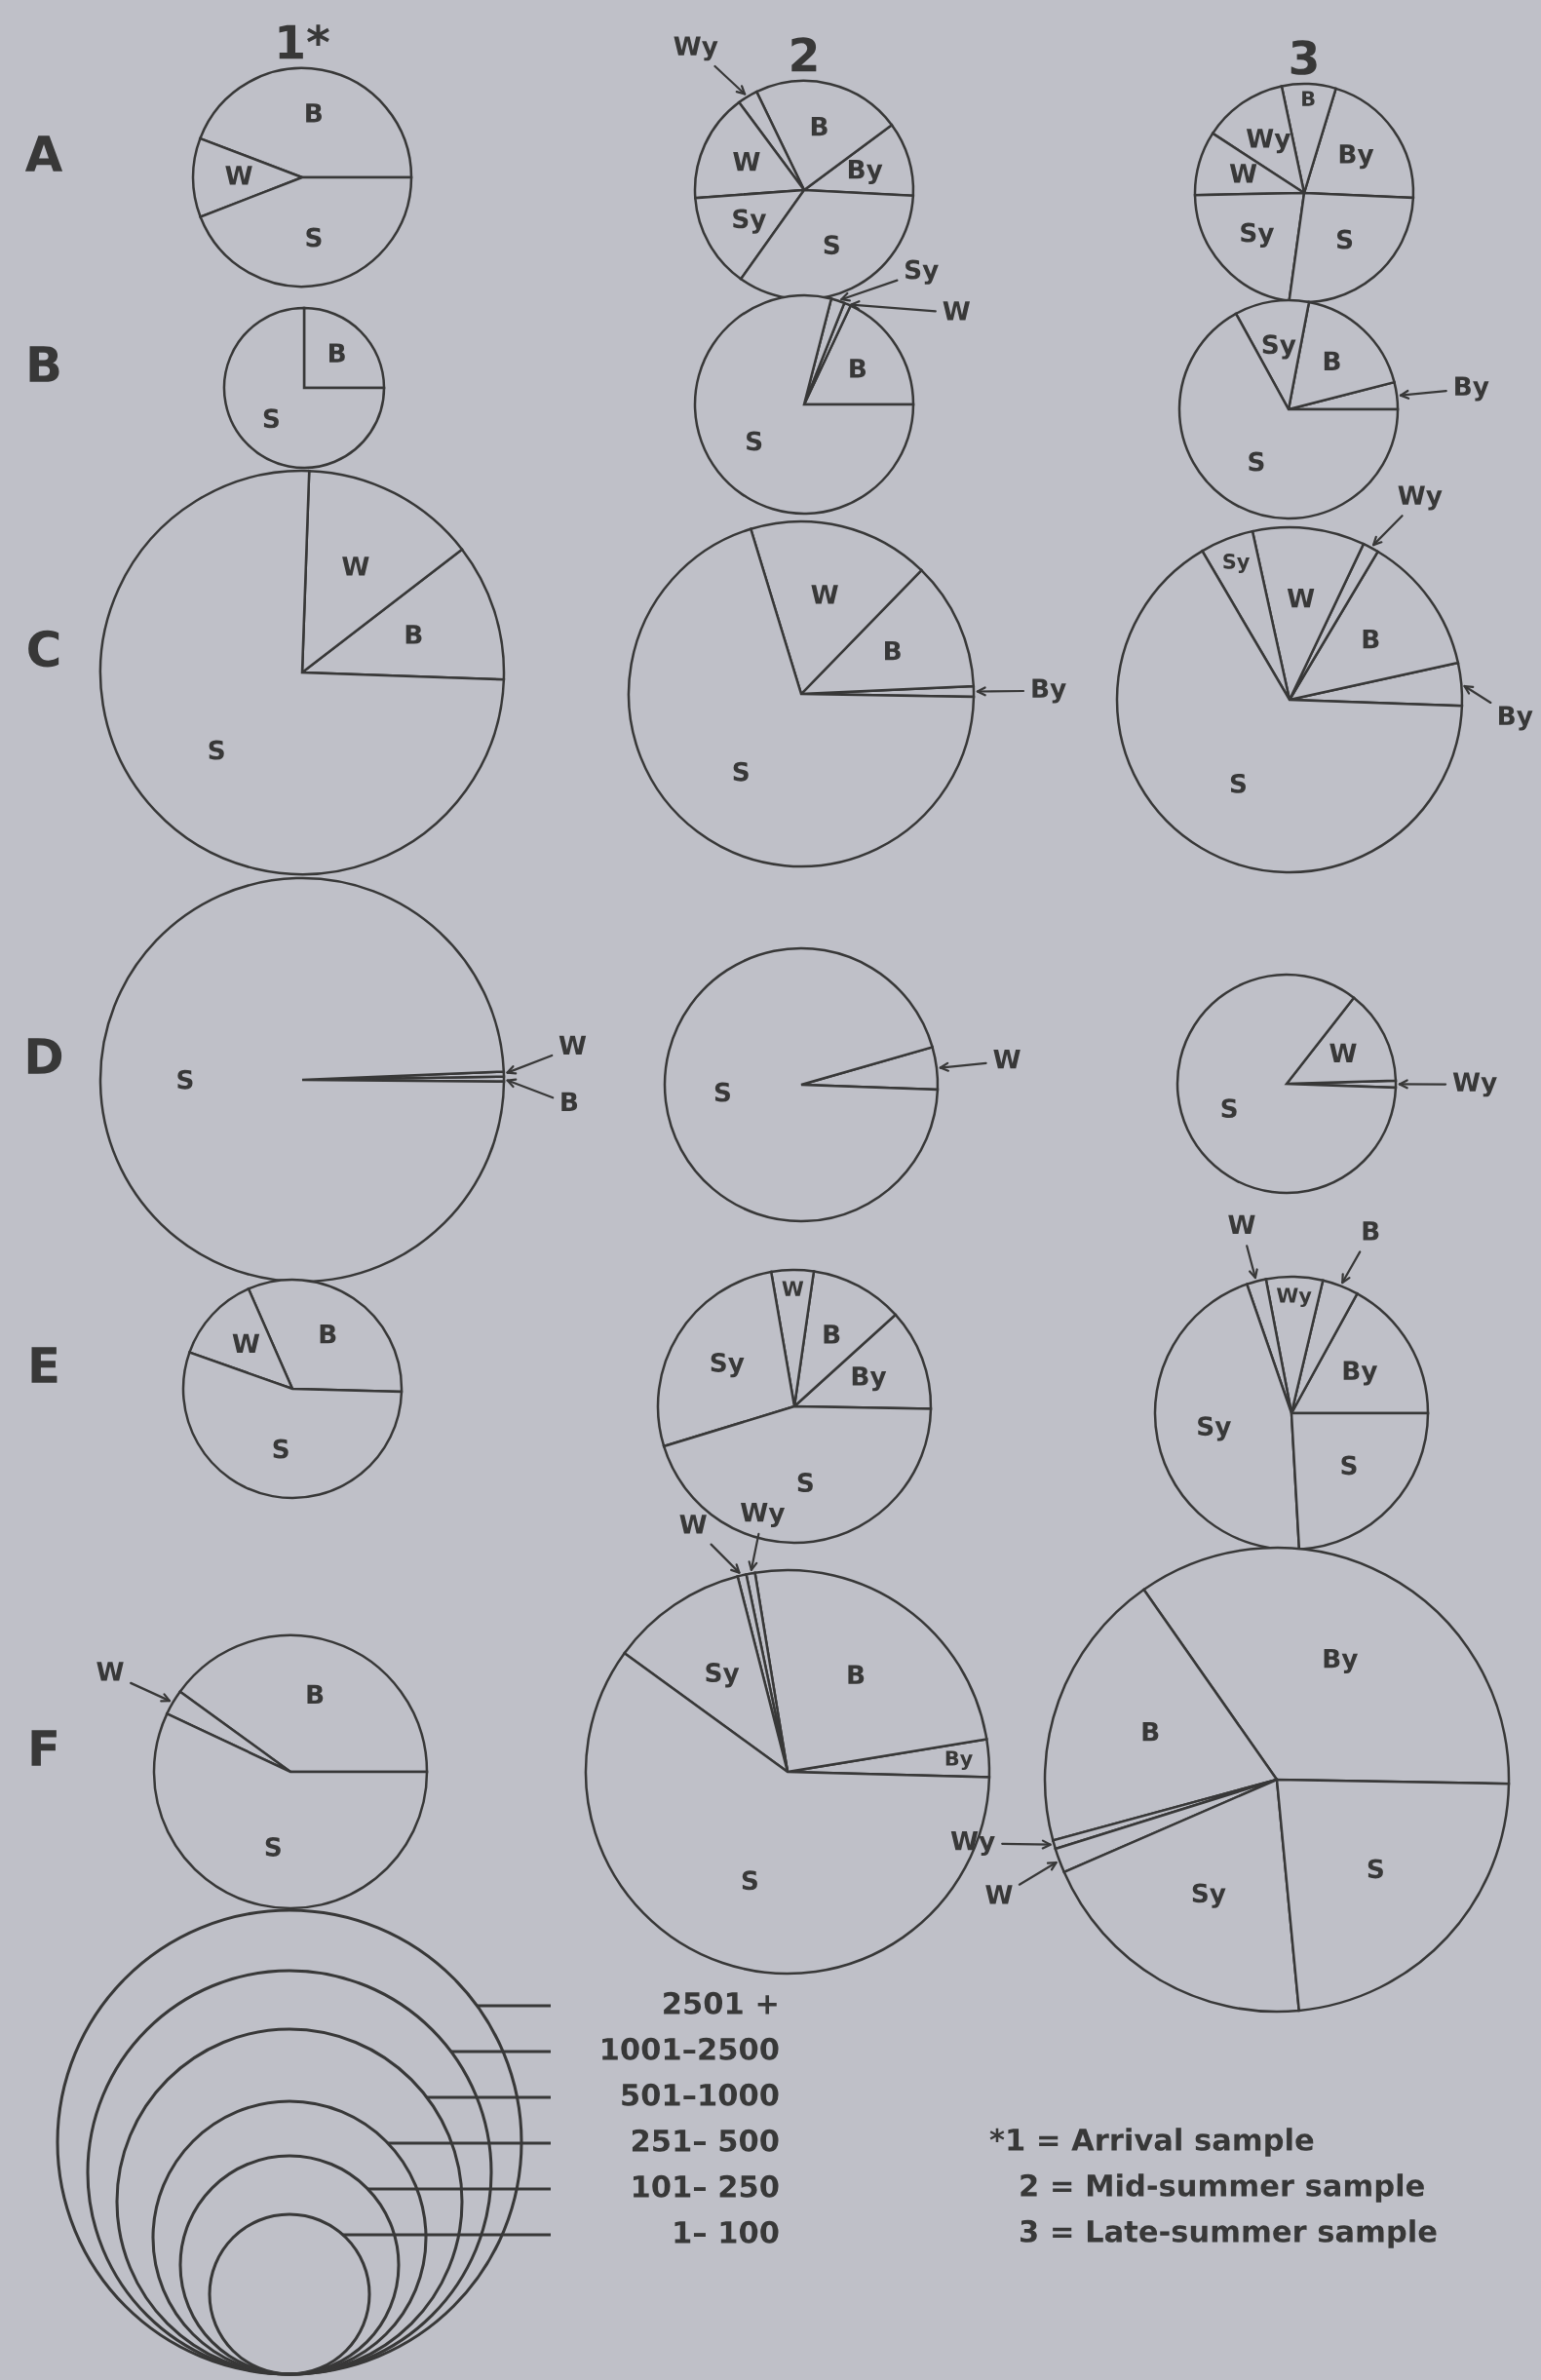  I want to click on category-label: 1001–2500, so click(690, 2048).